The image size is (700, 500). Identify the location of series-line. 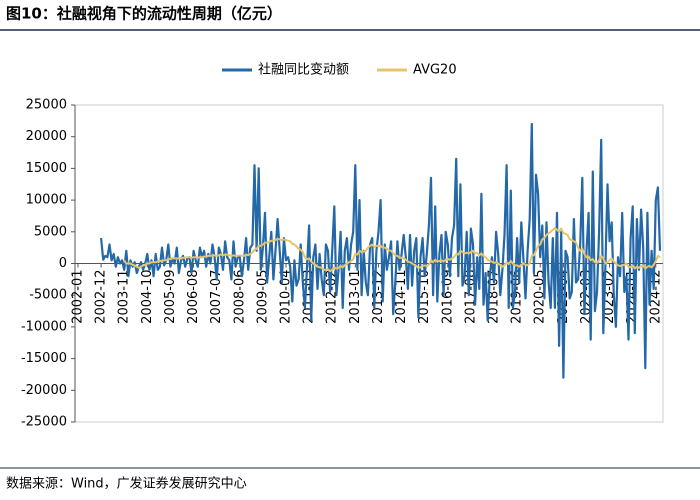
(392, 250).